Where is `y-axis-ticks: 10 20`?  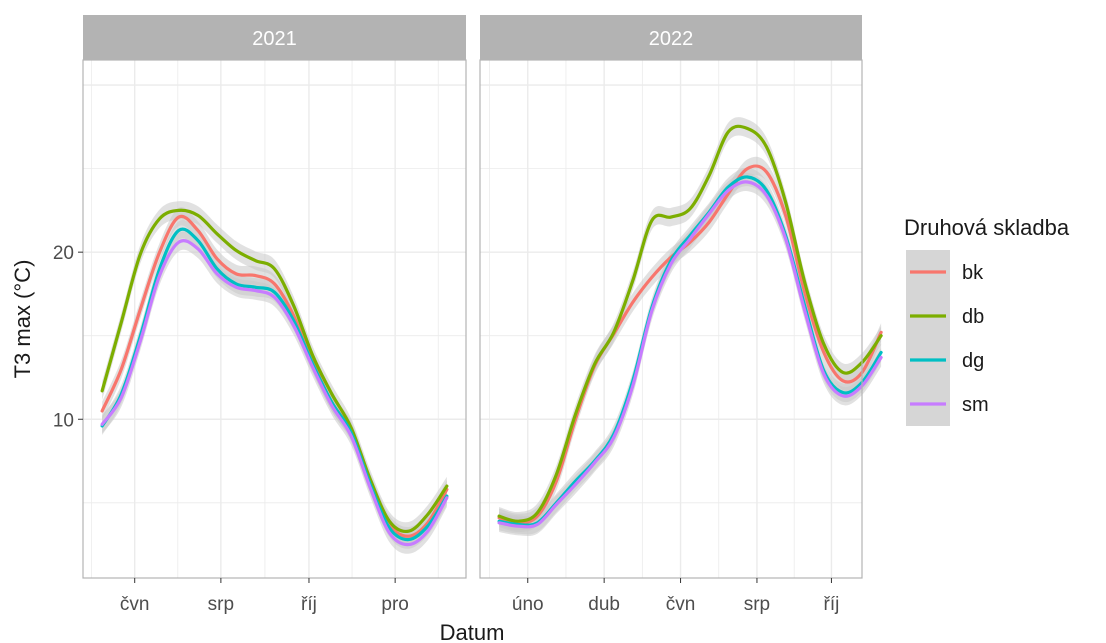
y-axis-ticks: 10 20 is located at coordinates (68, 337).